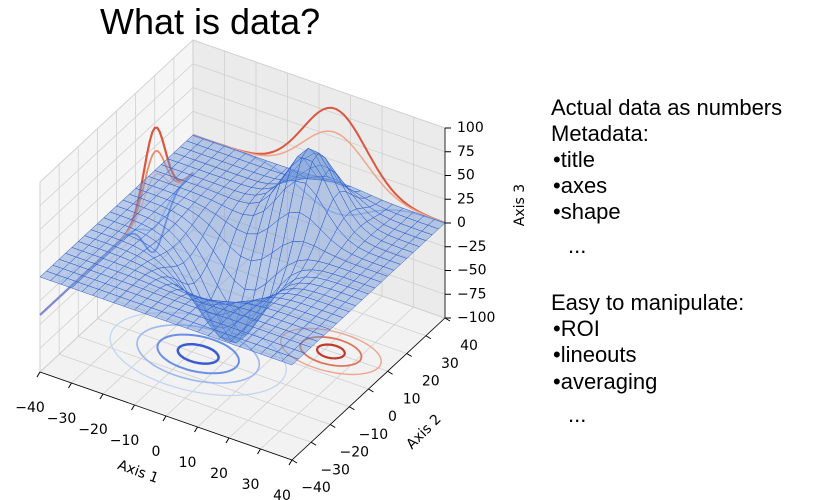 The height and width of the screenshot is (500, 813). Describe the element at coordinates (282, 494) in the screenshot. I see `x-tick-label: 40` at that location.